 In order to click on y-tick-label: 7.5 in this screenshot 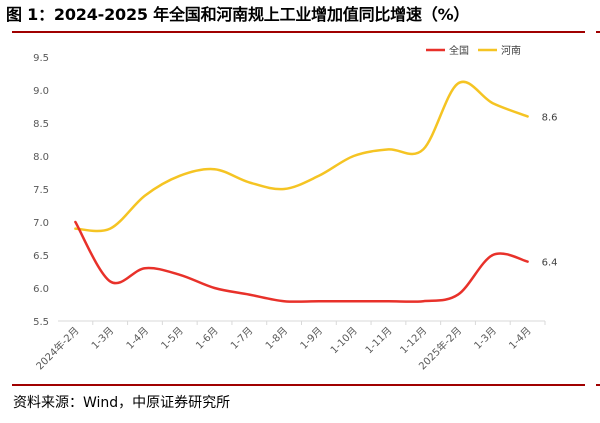, I will do `click(41, 190)`.